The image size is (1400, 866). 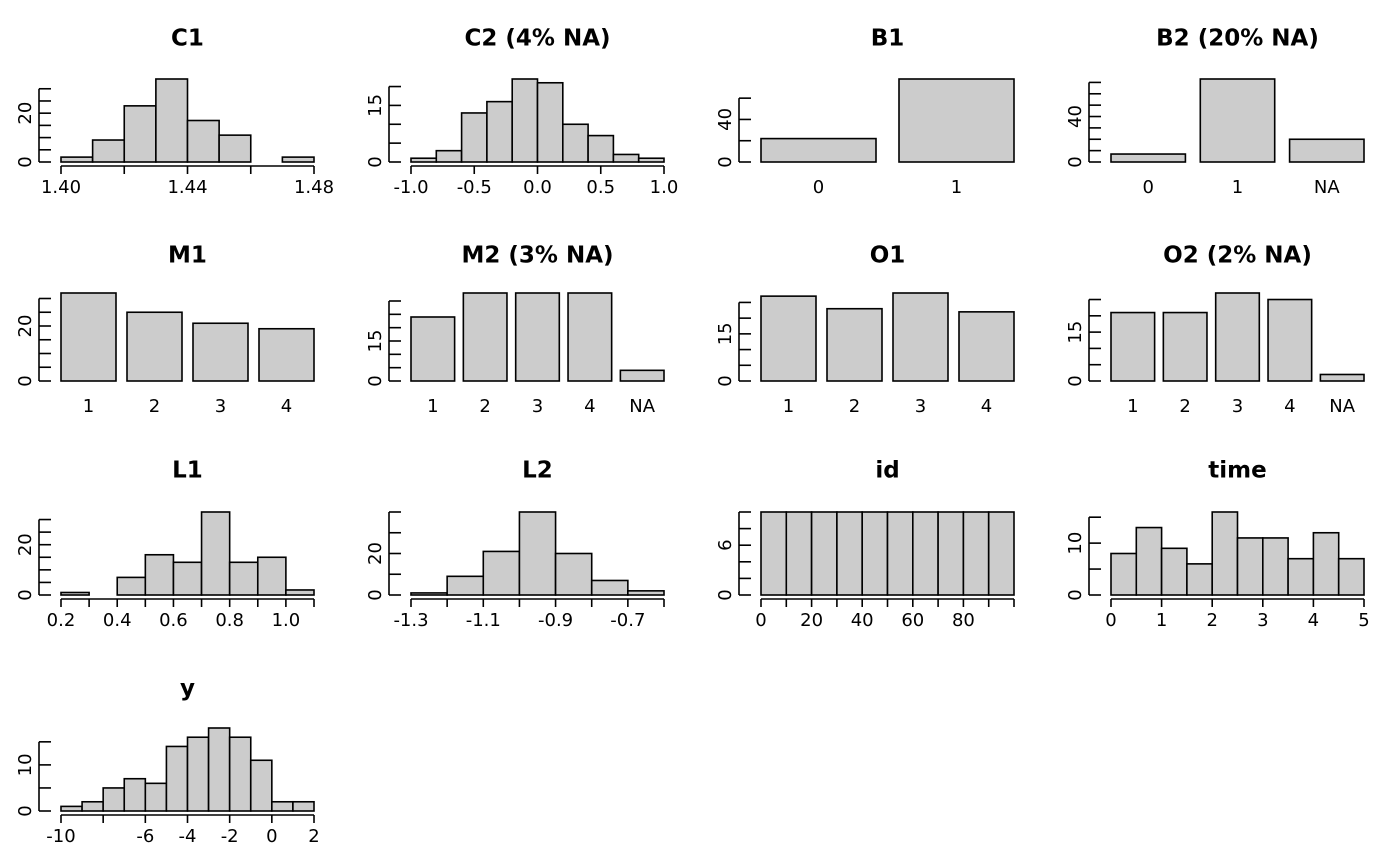 I want to click on panel-title: id, so click(x=887, y=471).